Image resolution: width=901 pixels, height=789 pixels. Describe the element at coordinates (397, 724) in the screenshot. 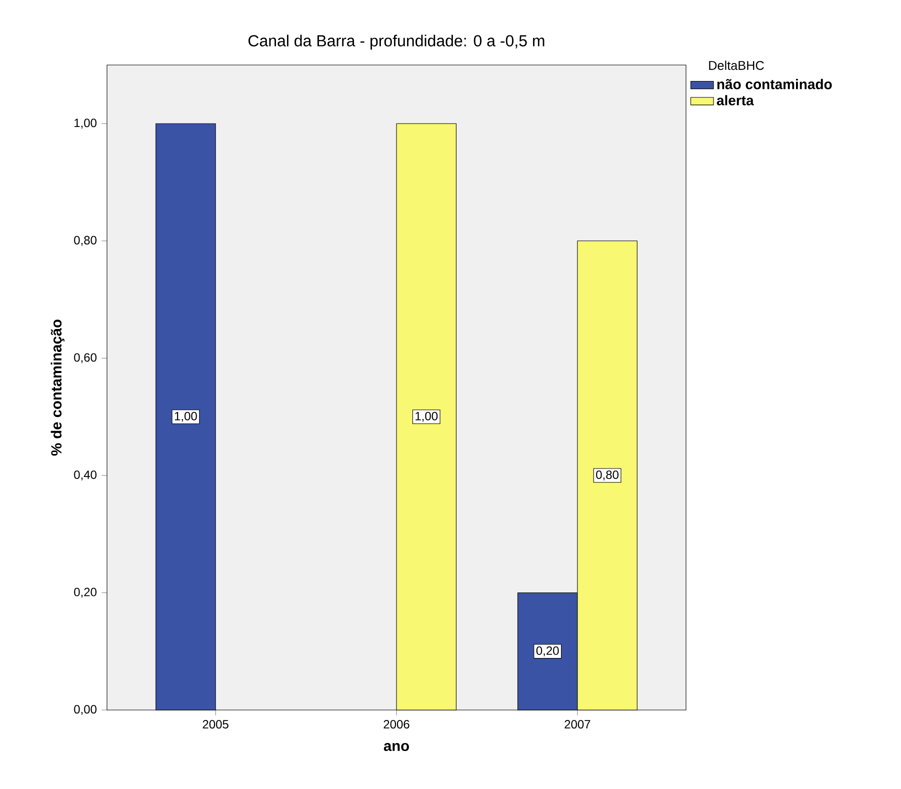

I see `x-tick-label: 2006` at that location.